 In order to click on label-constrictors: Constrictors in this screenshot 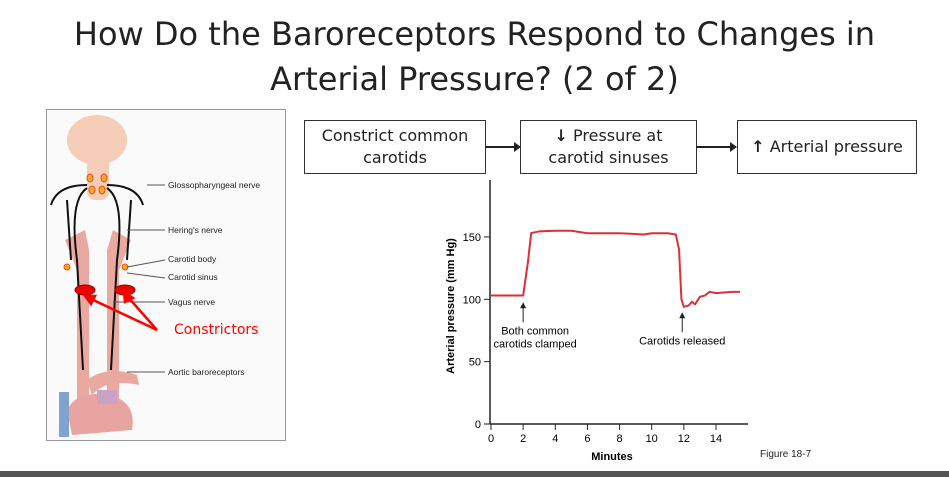, I will do `click(216, 330)`.